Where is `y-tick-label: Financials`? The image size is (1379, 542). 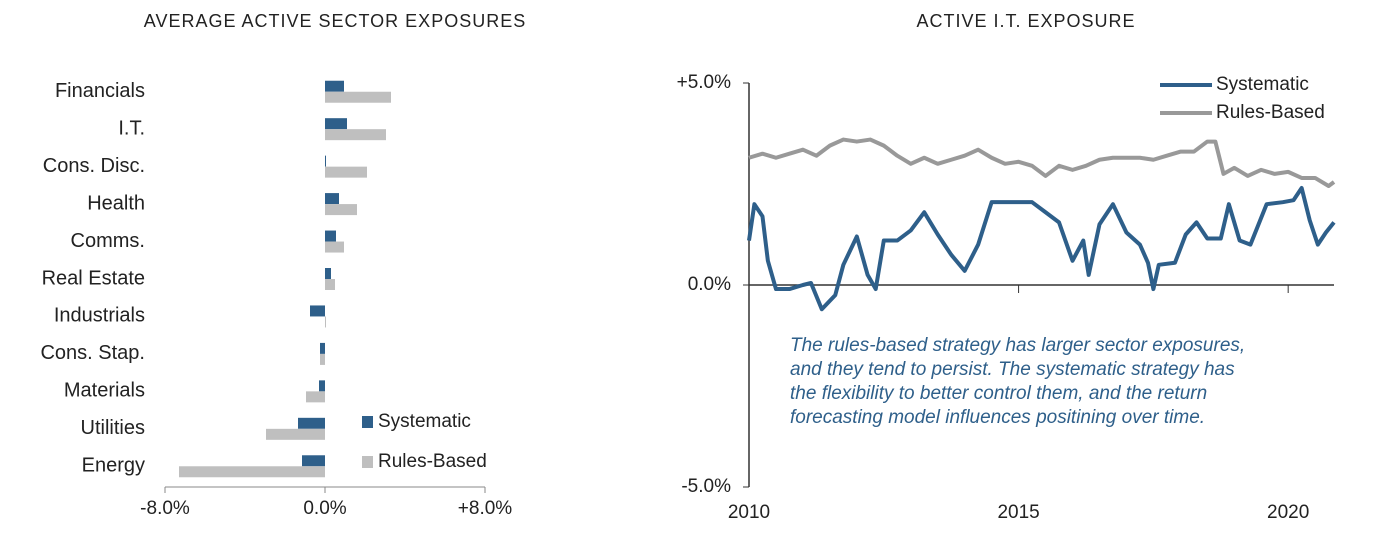 y-tick-label: Financials is located at coordinates (100, 91).